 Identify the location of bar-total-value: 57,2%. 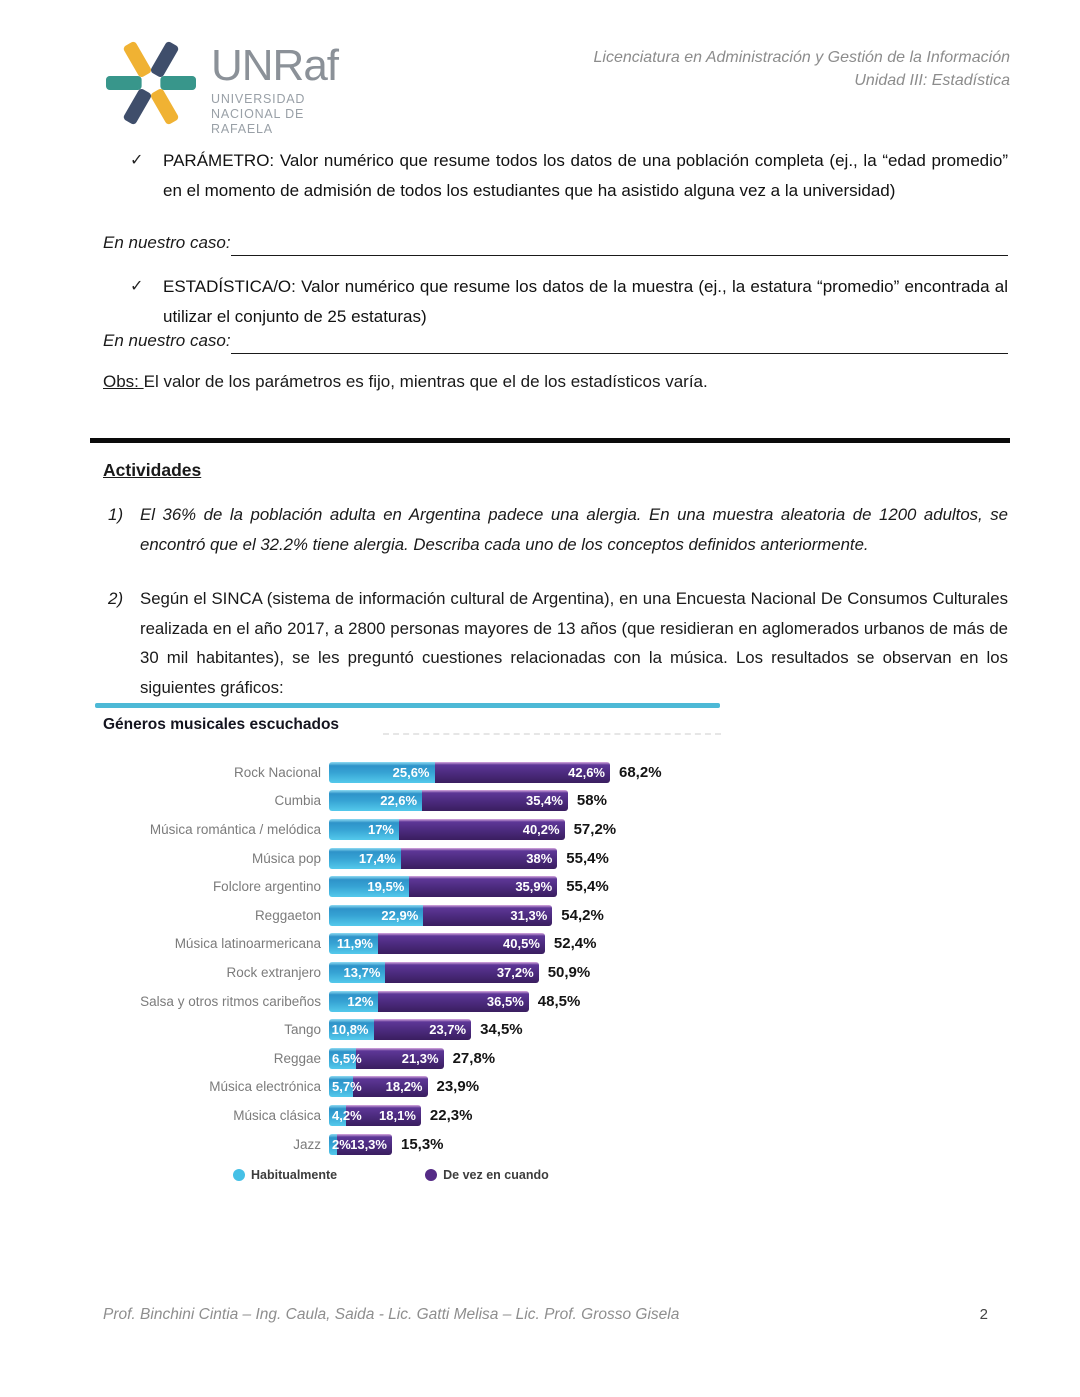
(595, 829).